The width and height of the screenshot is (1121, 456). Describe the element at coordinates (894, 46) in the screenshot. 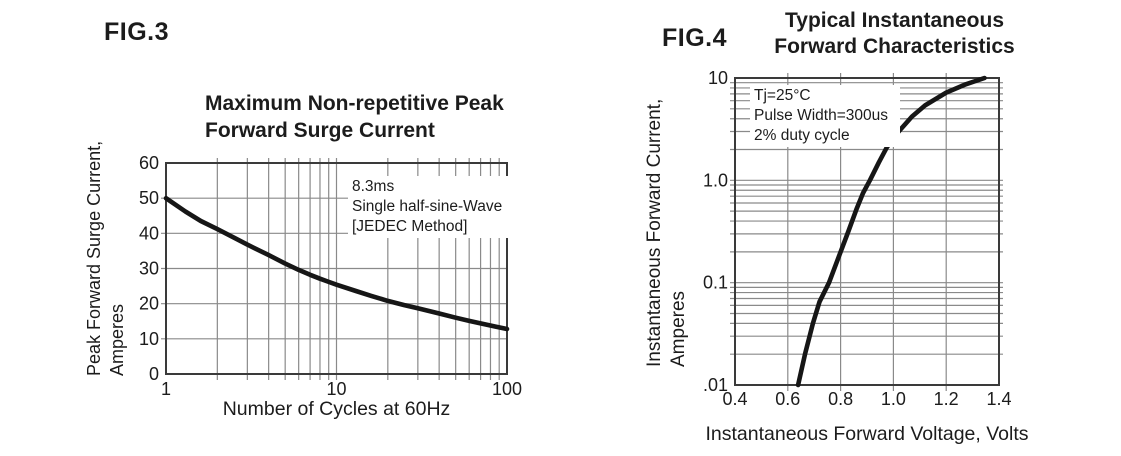

I see `fig4-title-line2: Forward Characteristics` at that location.